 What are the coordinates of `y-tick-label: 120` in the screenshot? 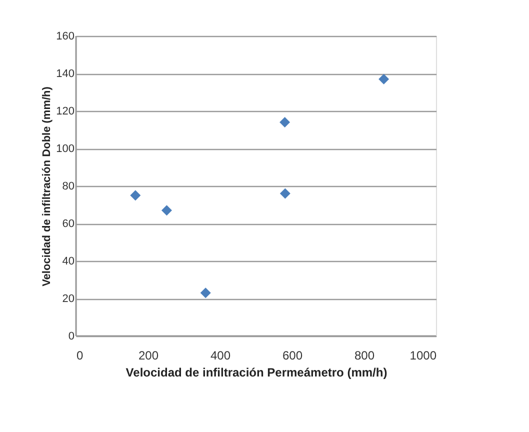 It's located at (65, 112).